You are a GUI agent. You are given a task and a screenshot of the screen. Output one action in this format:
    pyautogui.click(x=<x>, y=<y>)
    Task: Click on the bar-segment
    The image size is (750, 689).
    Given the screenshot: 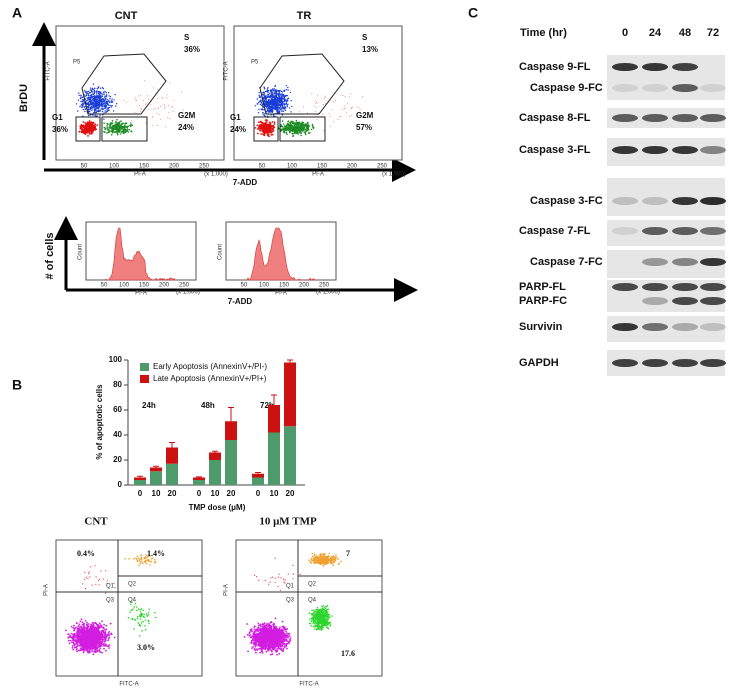 What is the action you would take?
    pyautogui.click(x=172, y=455)
    